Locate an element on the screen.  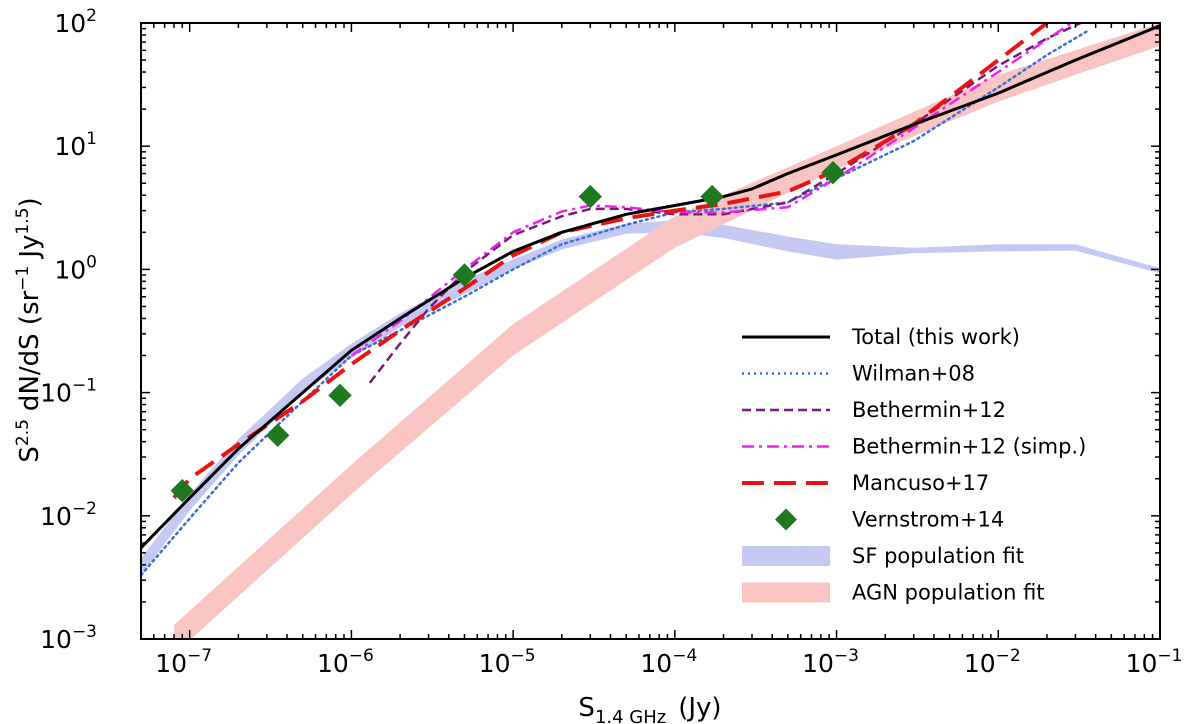
x-tick-label: 10⁻⁷ is located at coordinates (183, 662).